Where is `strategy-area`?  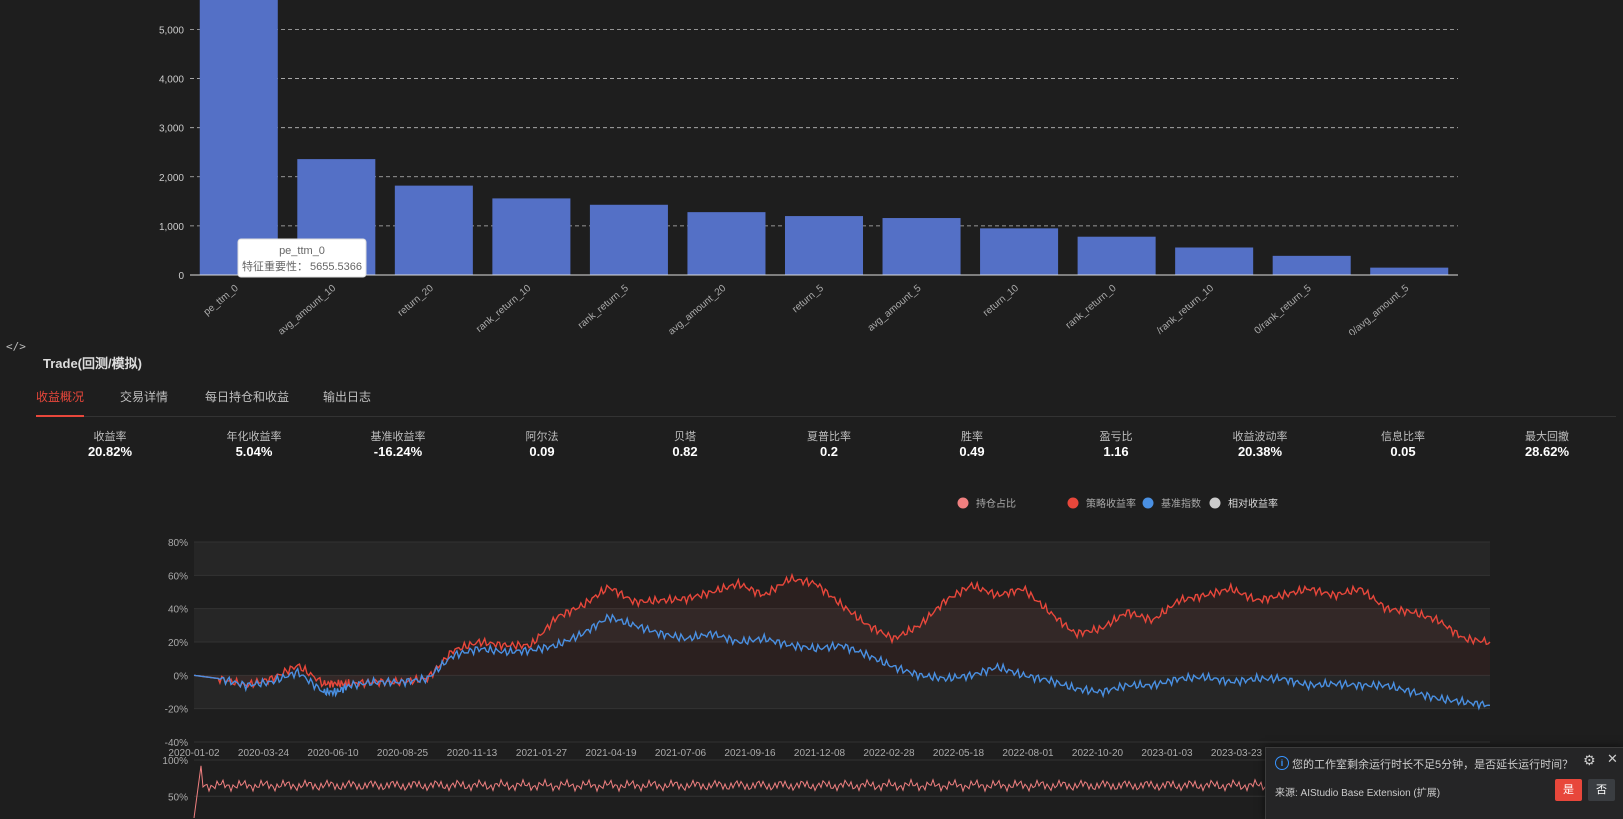 strategy-area is located at coordinates (842, 631).